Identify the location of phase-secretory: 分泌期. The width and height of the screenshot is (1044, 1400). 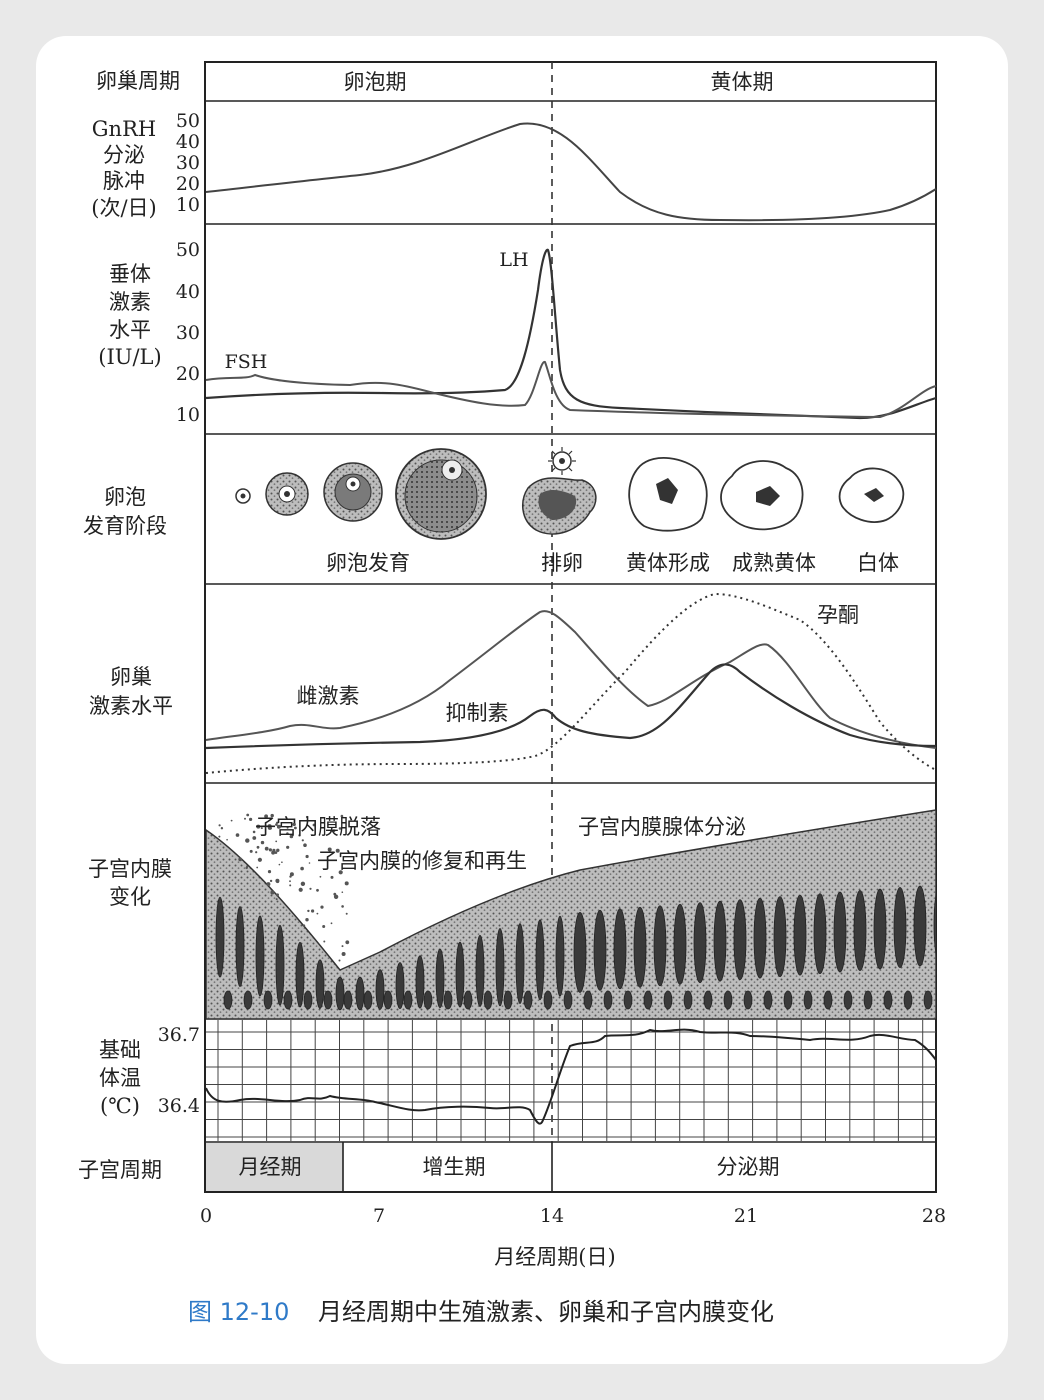
(748, 1167).